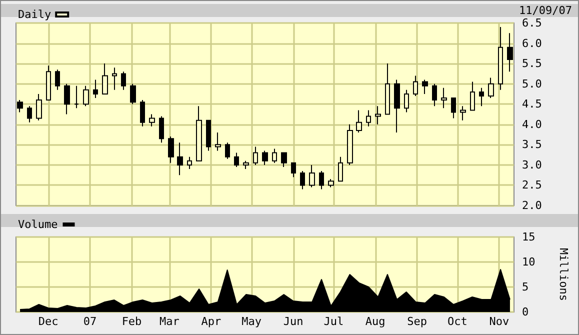  I want to click on y-tick-label: 3.0, so click(532, 165).